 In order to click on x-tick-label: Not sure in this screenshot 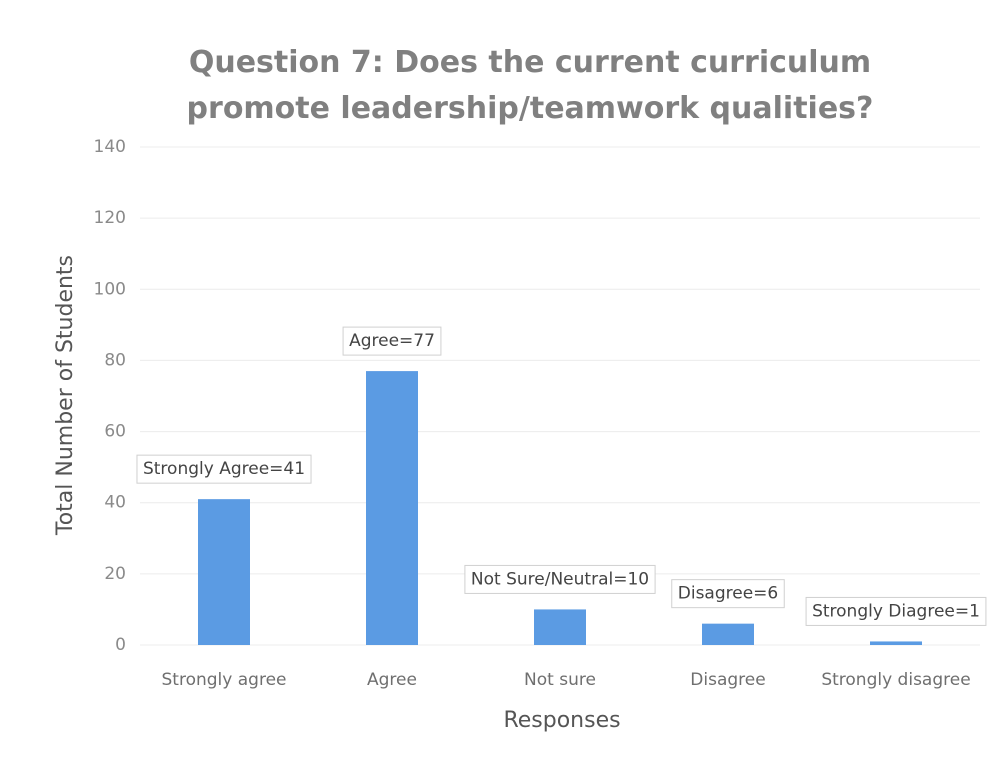, I will do `click(560, 680)`.